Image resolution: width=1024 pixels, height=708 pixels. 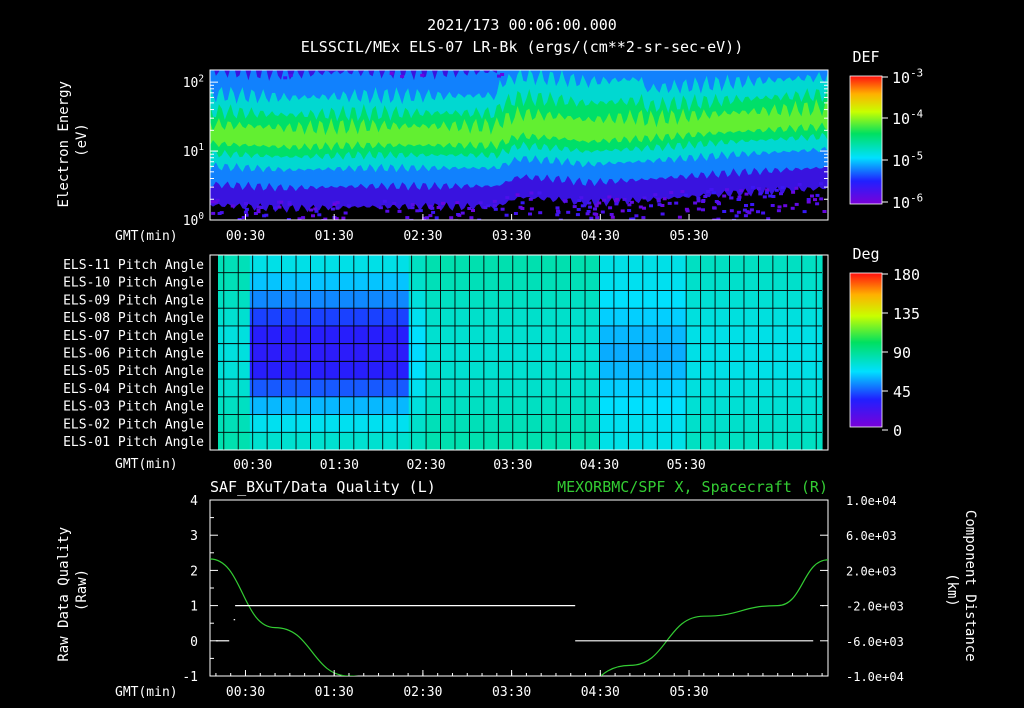 I want to click on pitch-row-label: ELS-04 Pitch Angle, so click(x=133, y=389).